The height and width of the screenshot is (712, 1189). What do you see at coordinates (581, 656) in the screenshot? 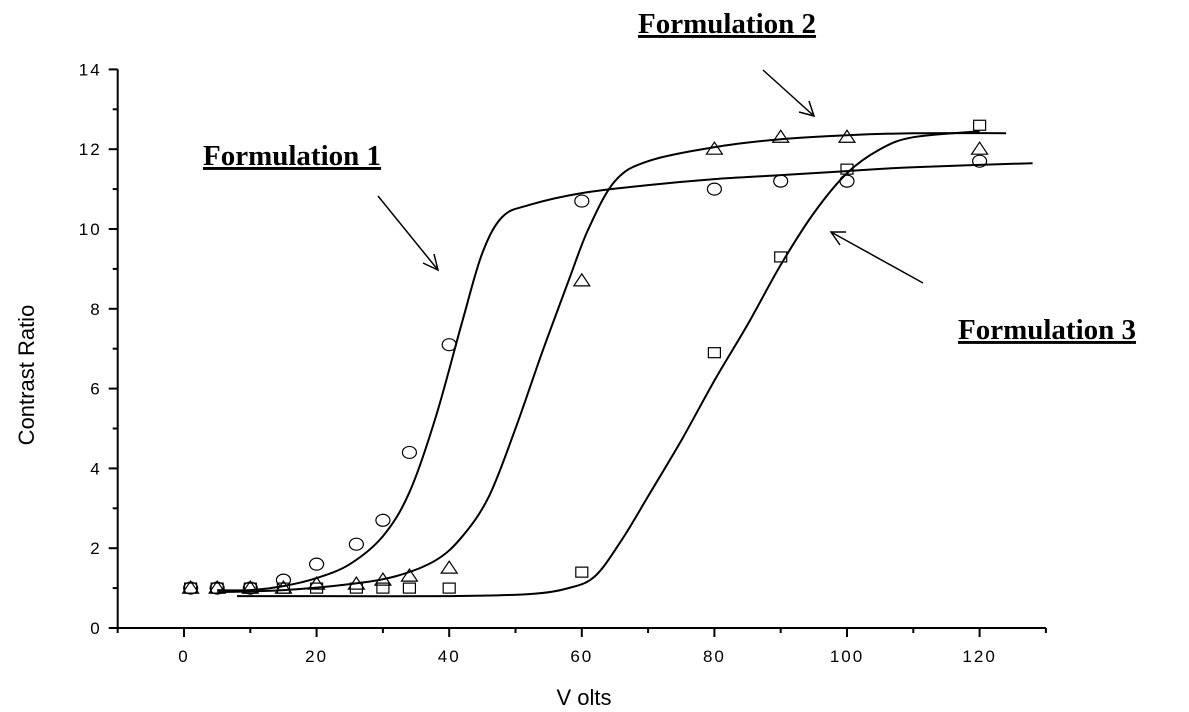
I see `x-tick-label: 60` at bounding box center [581, 656].